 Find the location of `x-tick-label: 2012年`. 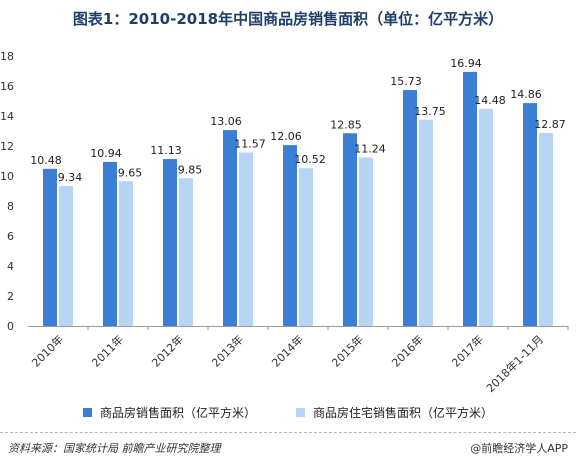

x-tick-label: 2012年 is located at coordinates (167, 350).